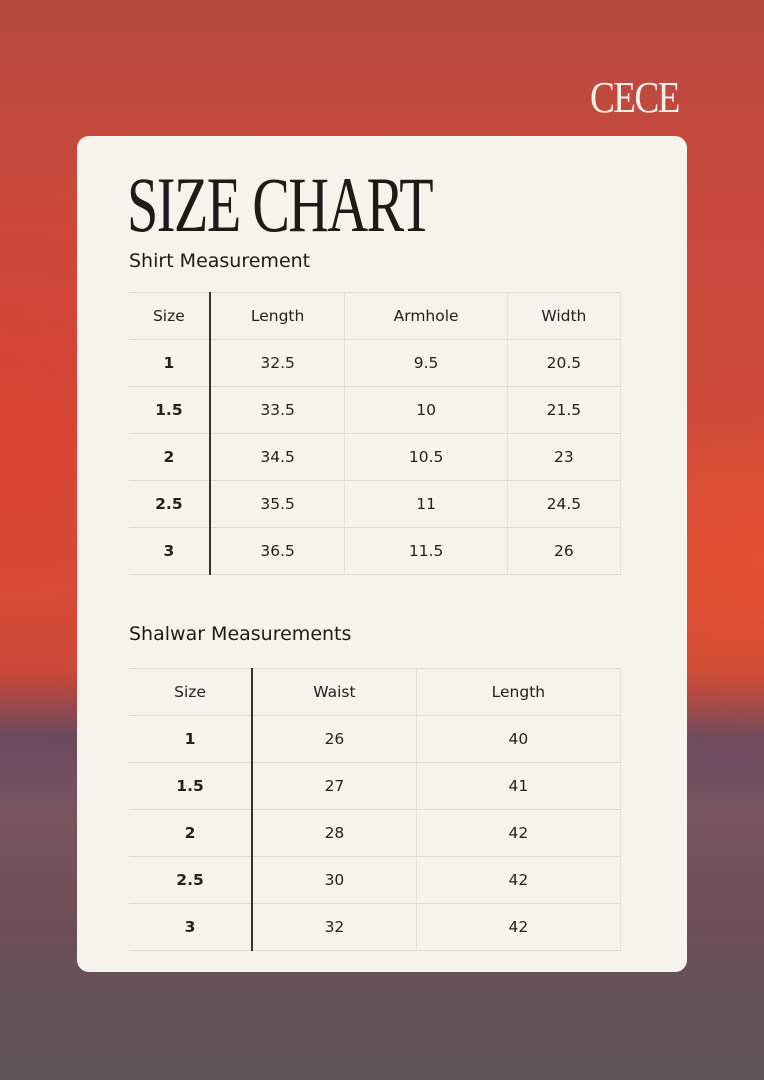 This screenshot has width=764, height=1080. I want to click on table-cell: 10, so click(426, 410).